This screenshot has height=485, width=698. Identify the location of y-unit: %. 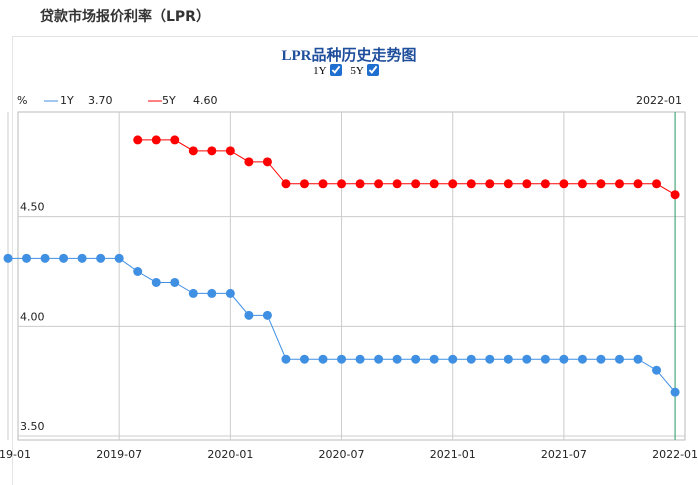
(22, 100).